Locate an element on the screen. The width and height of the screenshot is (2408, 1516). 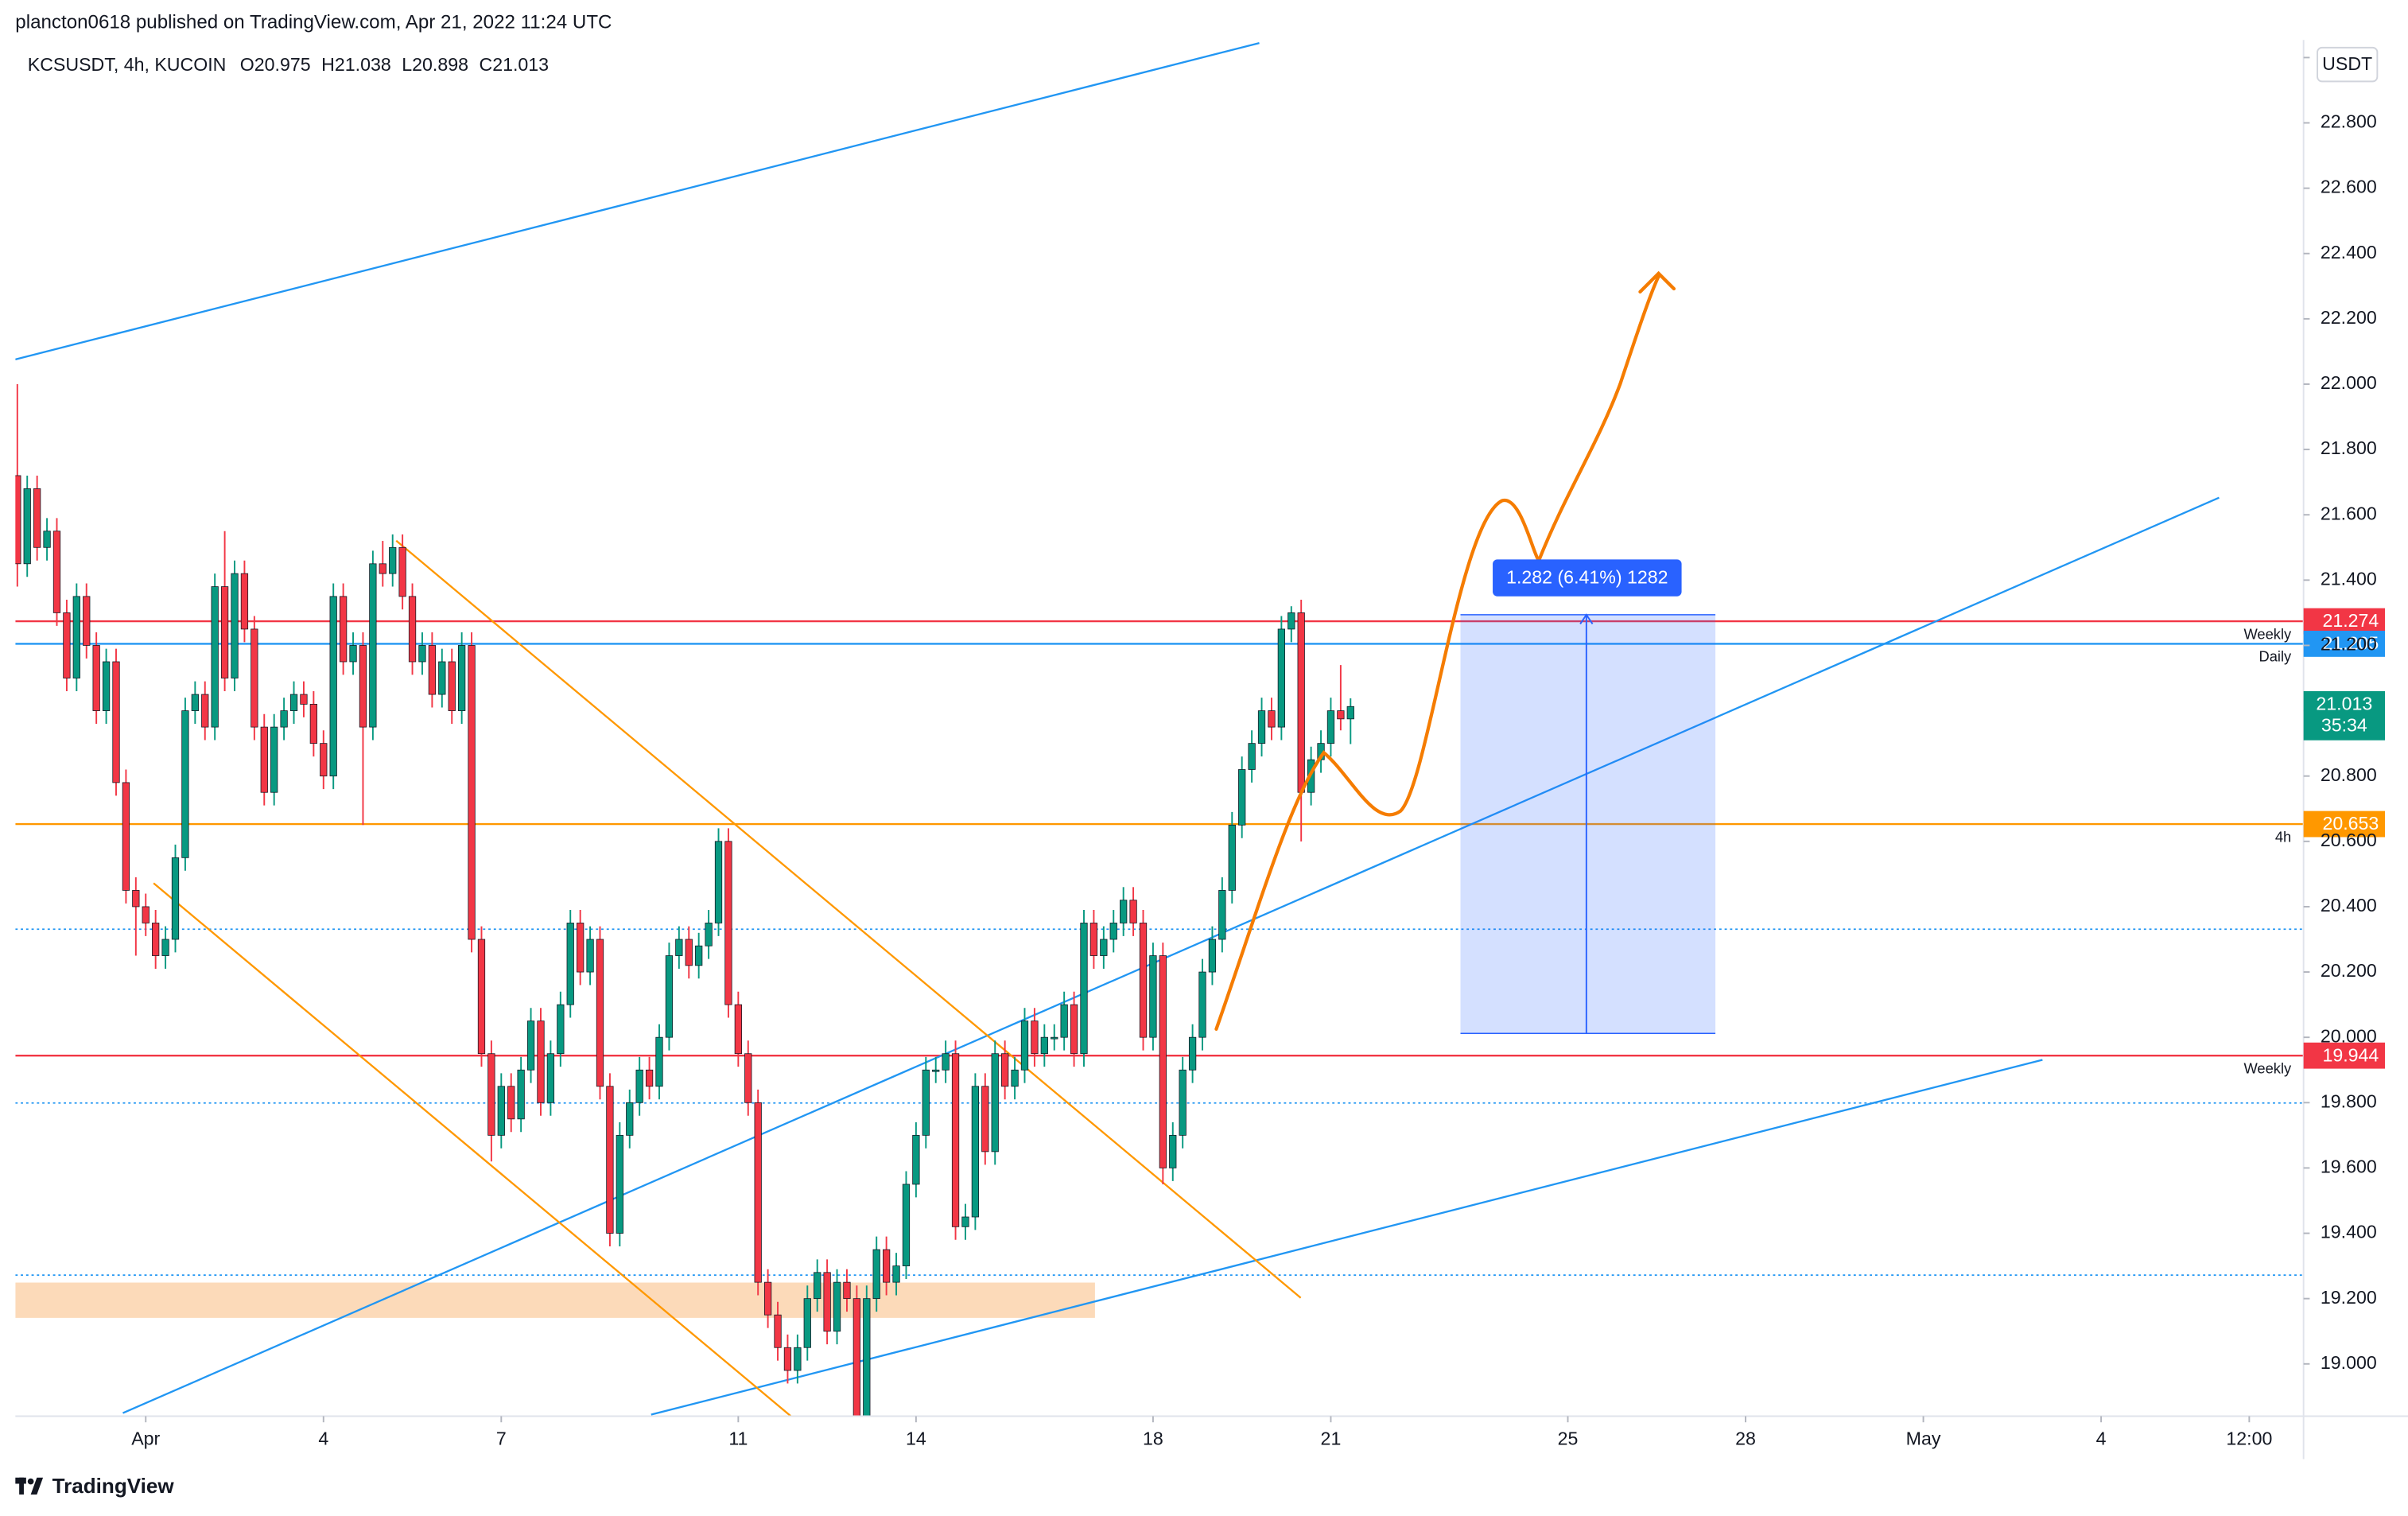
x-tick-label: 11 is located at coordinates (738, 1439).